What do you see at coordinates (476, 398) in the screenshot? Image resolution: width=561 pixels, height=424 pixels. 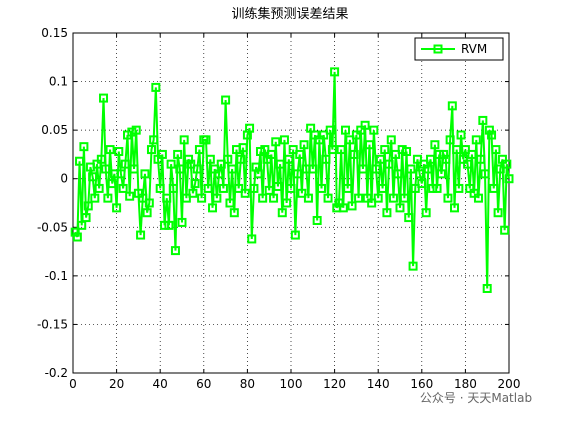 I see `watermark: 公众号 · 天天Matlab` at bounding box center [476, 398].